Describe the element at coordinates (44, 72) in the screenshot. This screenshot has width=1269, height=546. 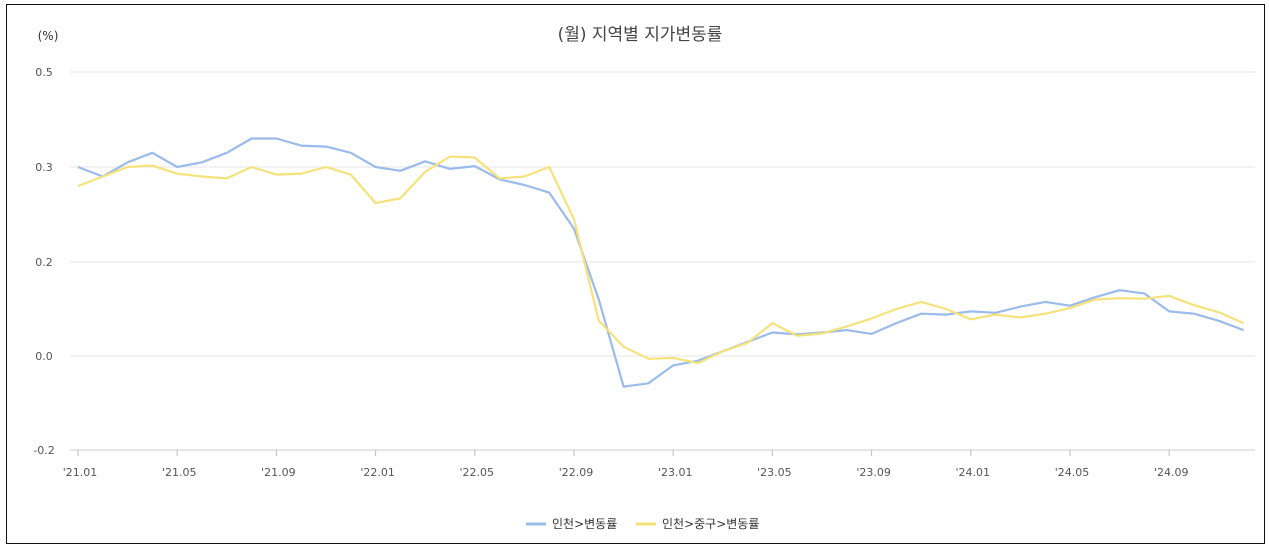
I see `y-tick-label: 0.5` at that location.